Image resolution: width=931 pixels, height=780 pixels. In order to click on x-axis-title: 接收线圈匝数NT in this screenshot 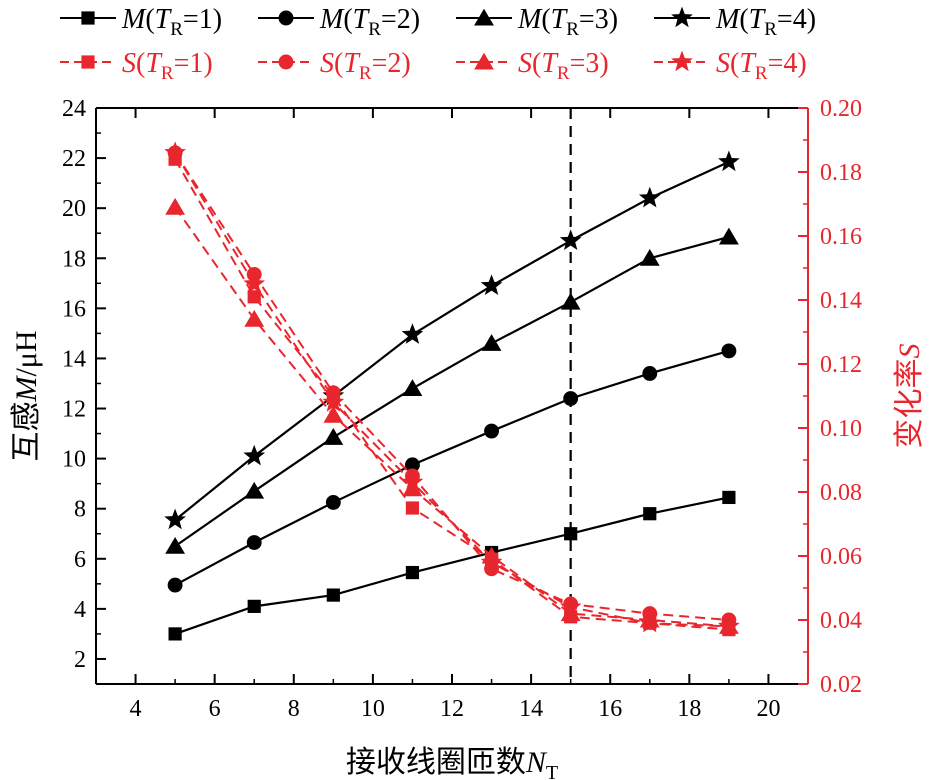, I will do `click(452, 763)`.